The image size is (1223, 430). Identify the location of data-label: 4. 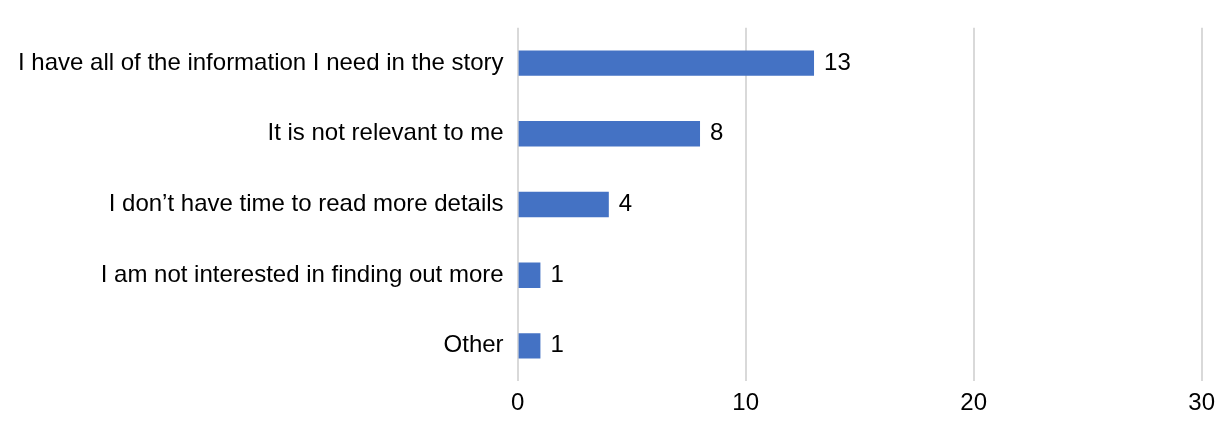
(625, 203).